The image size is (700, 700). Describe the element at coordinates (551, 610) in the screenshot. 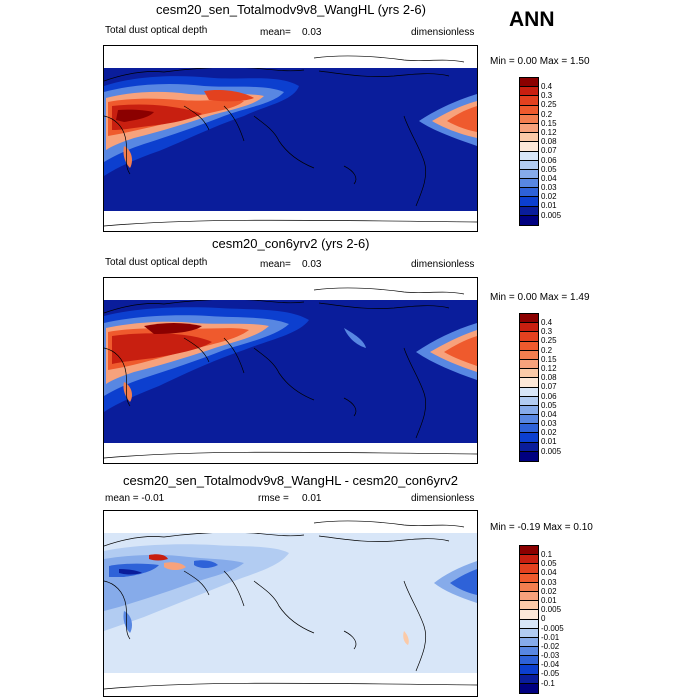

I see `colorbar-tick-label: 0.005` at that location.